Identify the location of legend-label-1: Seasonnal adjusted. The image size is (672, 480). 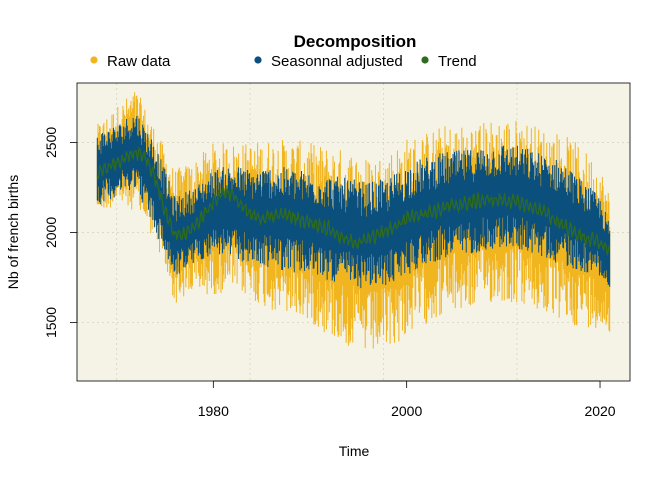
(337, 61).